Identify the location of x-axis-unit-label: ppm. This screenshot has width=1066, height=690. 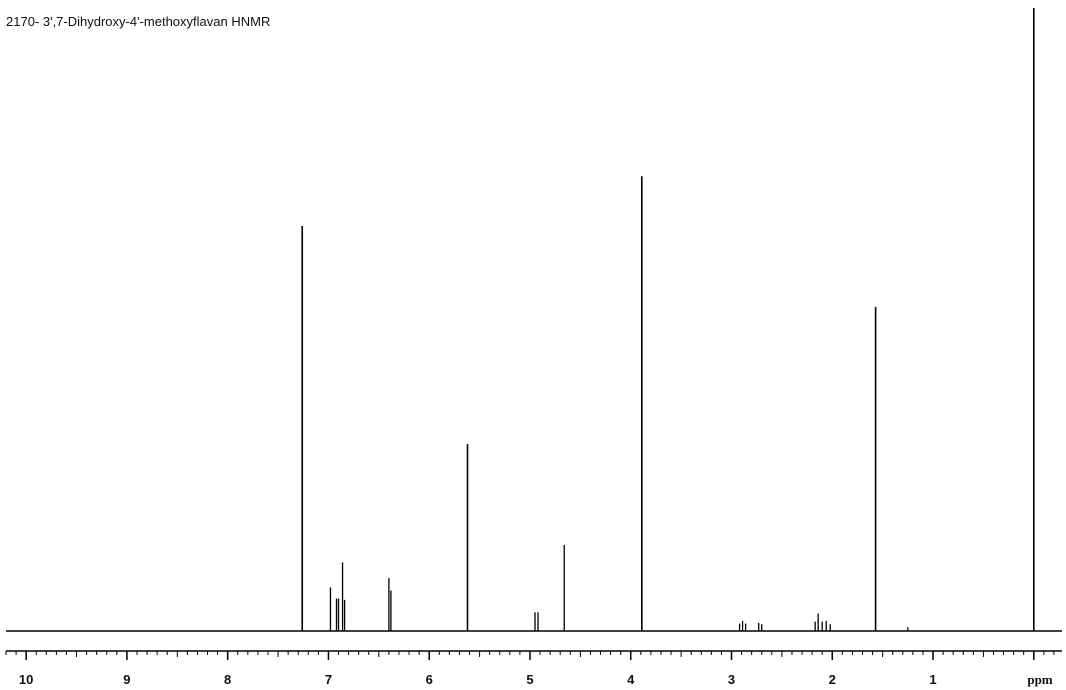
(1039, 679).